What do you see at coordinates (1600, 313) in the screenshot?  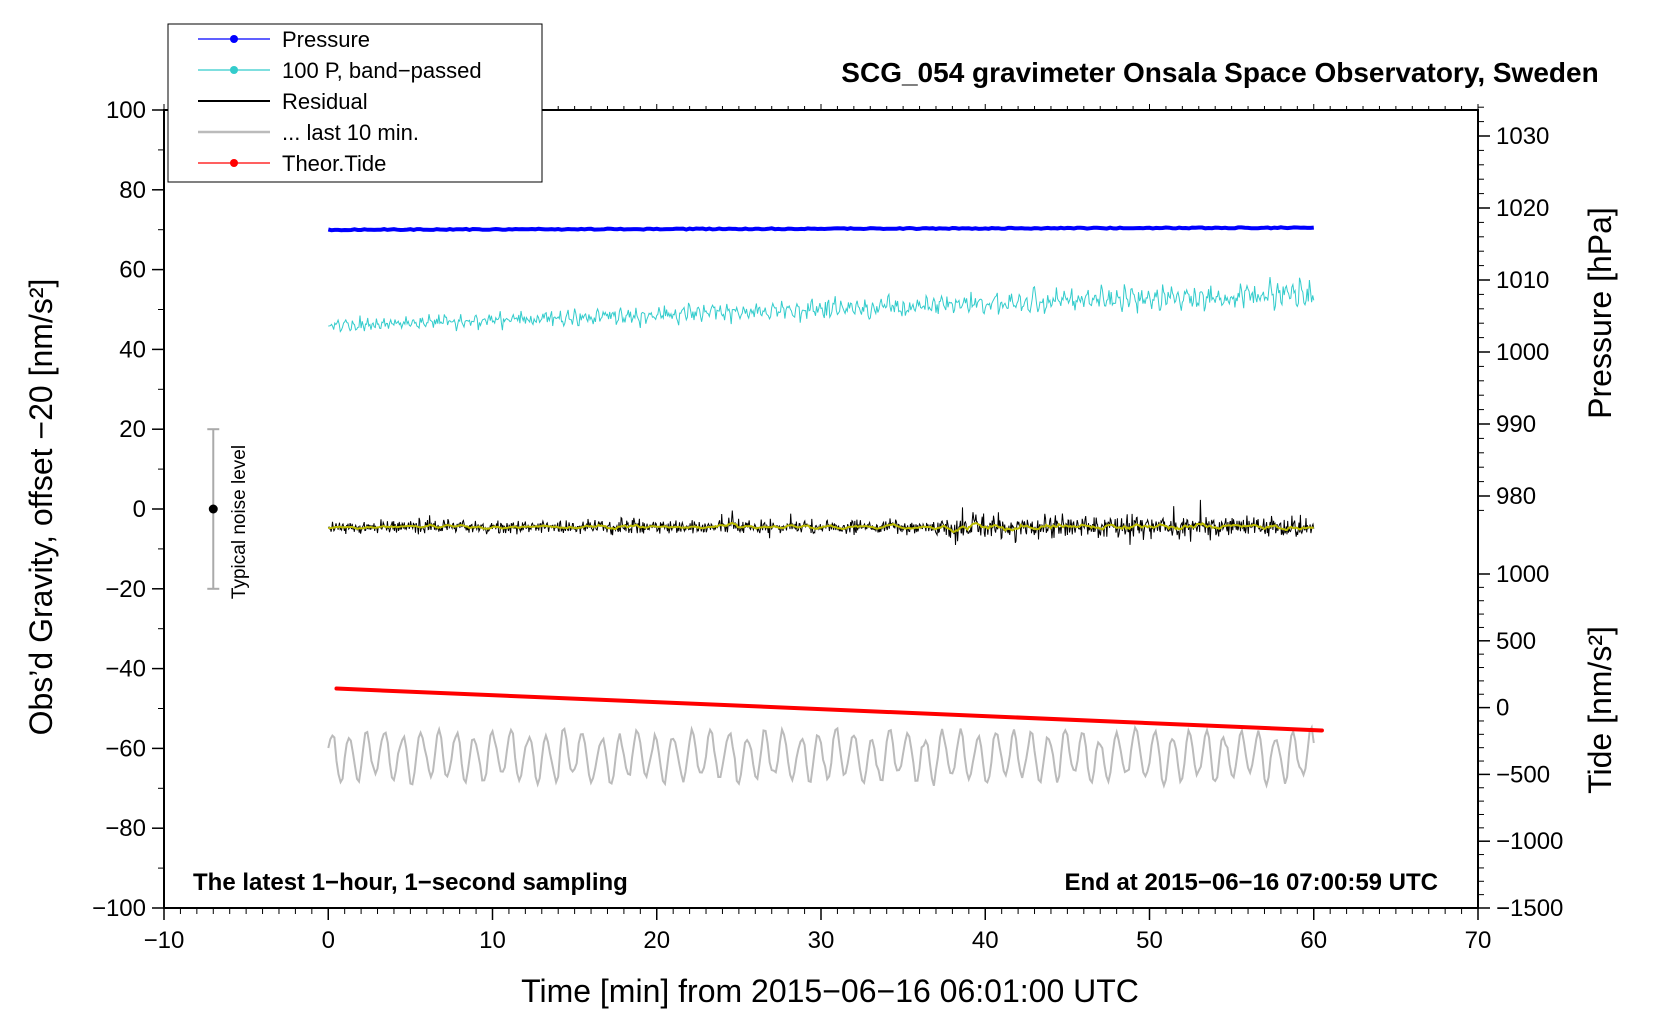 I see `y-axis-label-pressure: Pressure [hPa]` at bounding box center [1600, 313].